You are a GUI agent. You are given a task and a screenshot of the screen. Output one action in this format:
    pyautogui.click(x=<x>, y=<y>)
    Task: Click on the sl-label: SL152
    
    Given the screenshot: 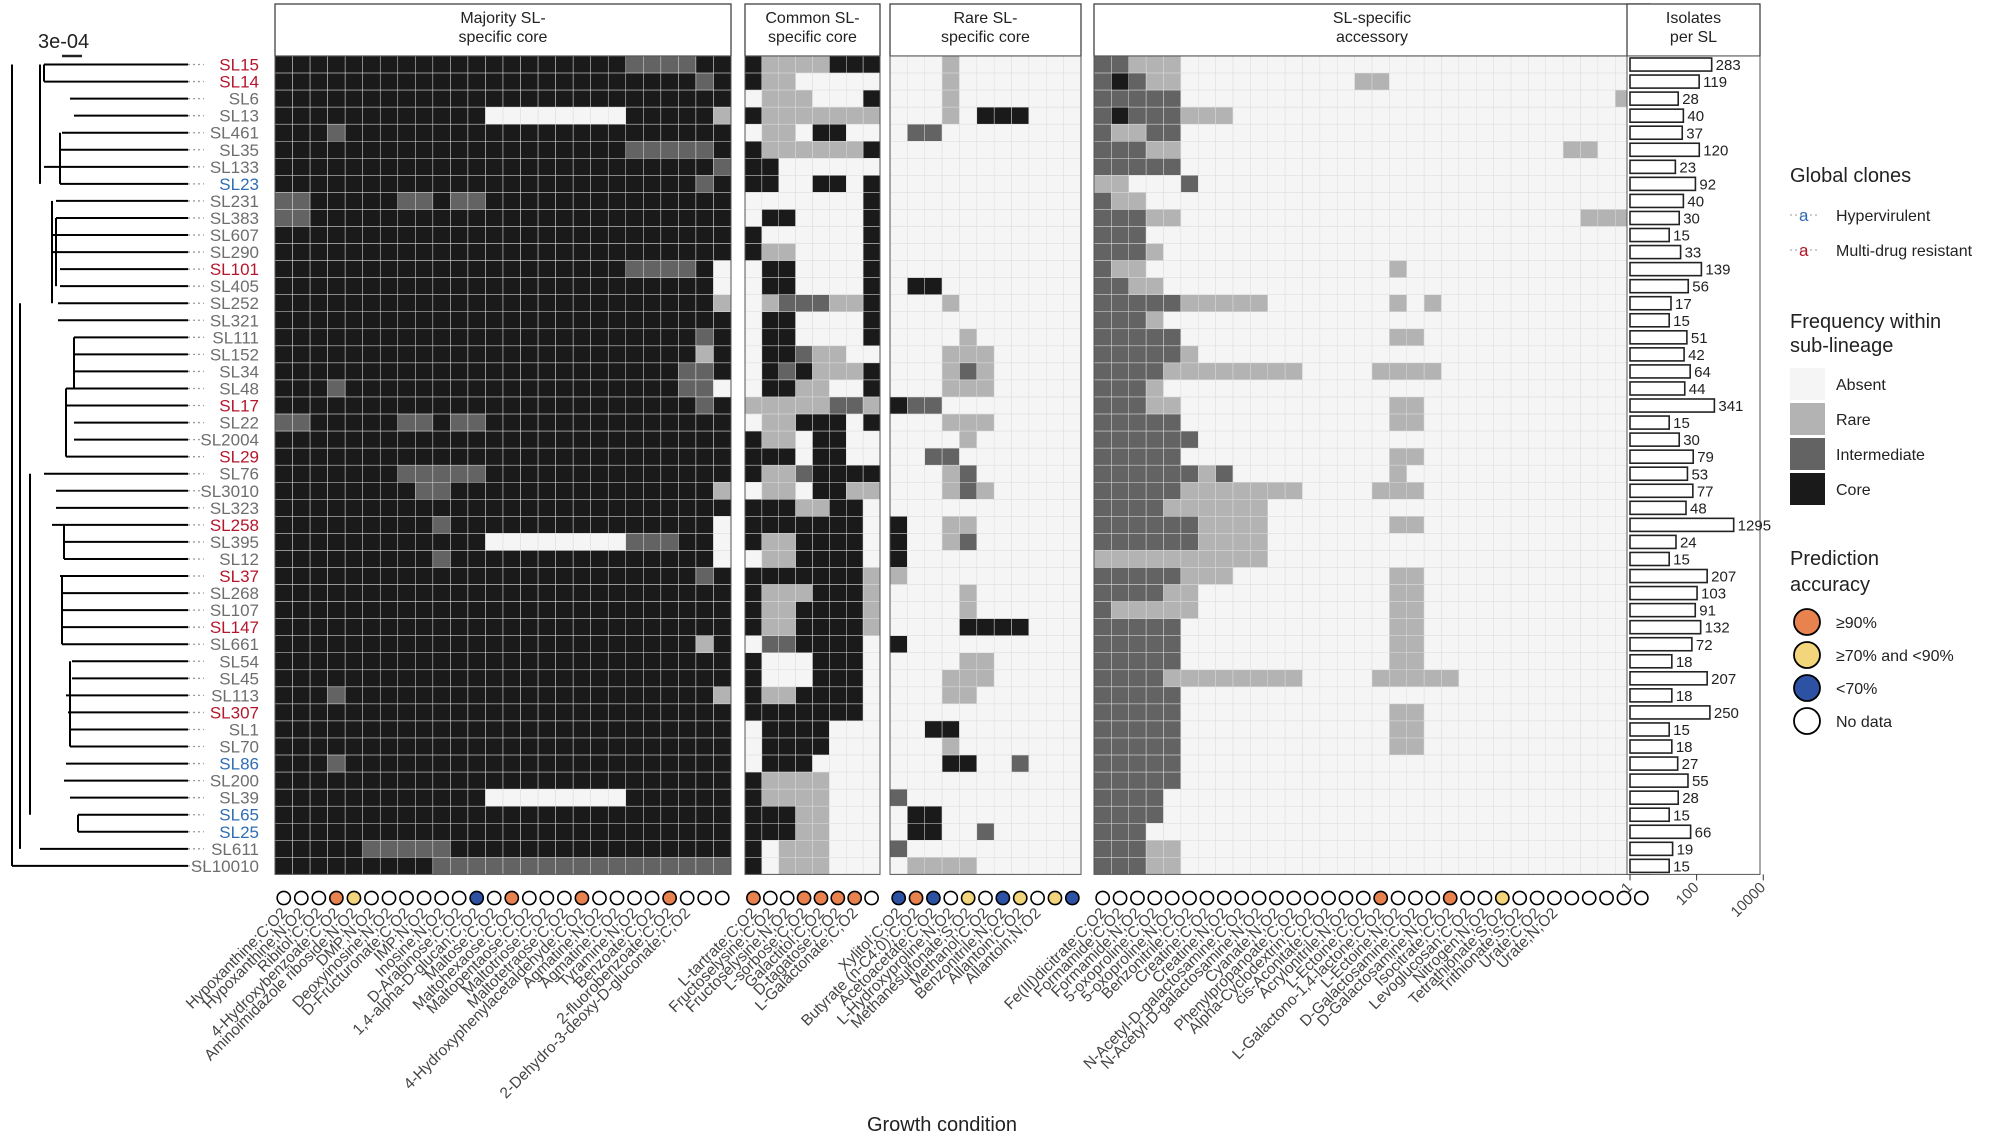 What is the action you would take?
    pyautogui.click(x=234, y=354)
    